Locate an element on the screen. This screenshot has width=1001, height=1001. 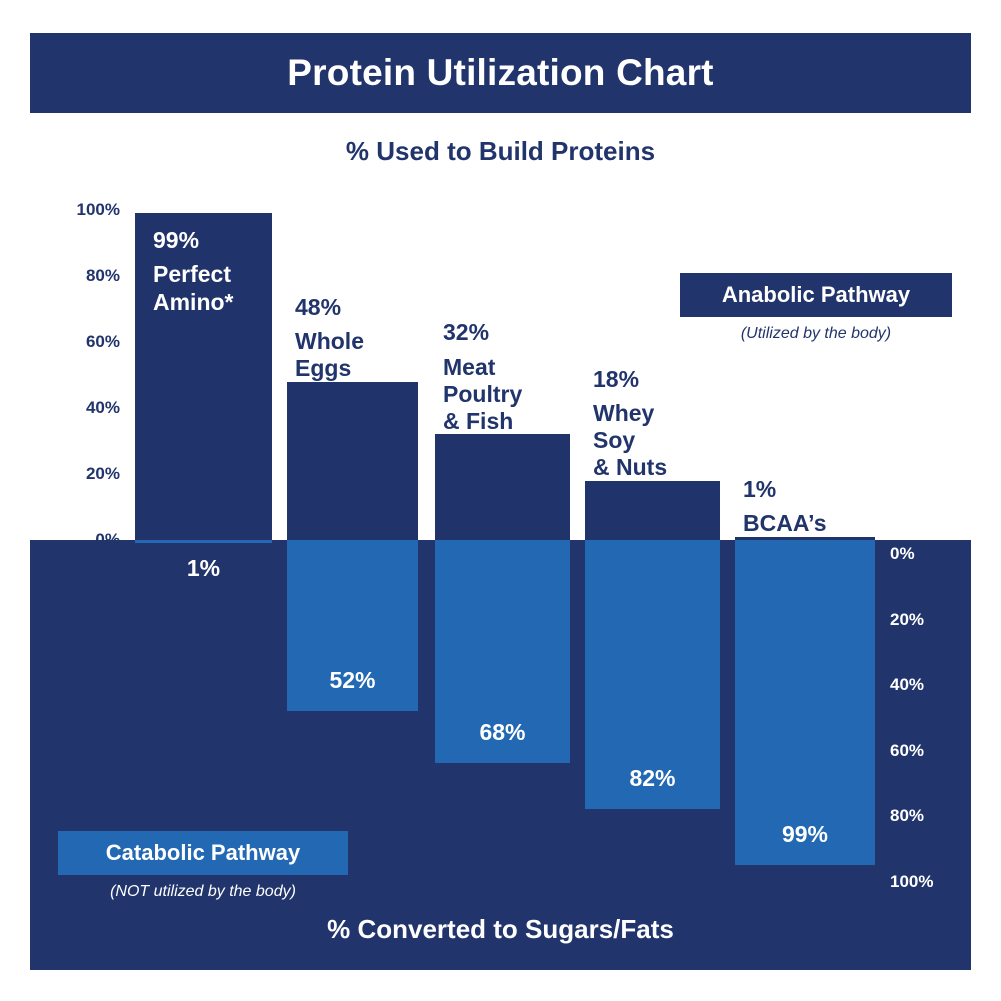
bar-caption: 32% Meat Poultry & Fish is located at coordinates (482, 377).